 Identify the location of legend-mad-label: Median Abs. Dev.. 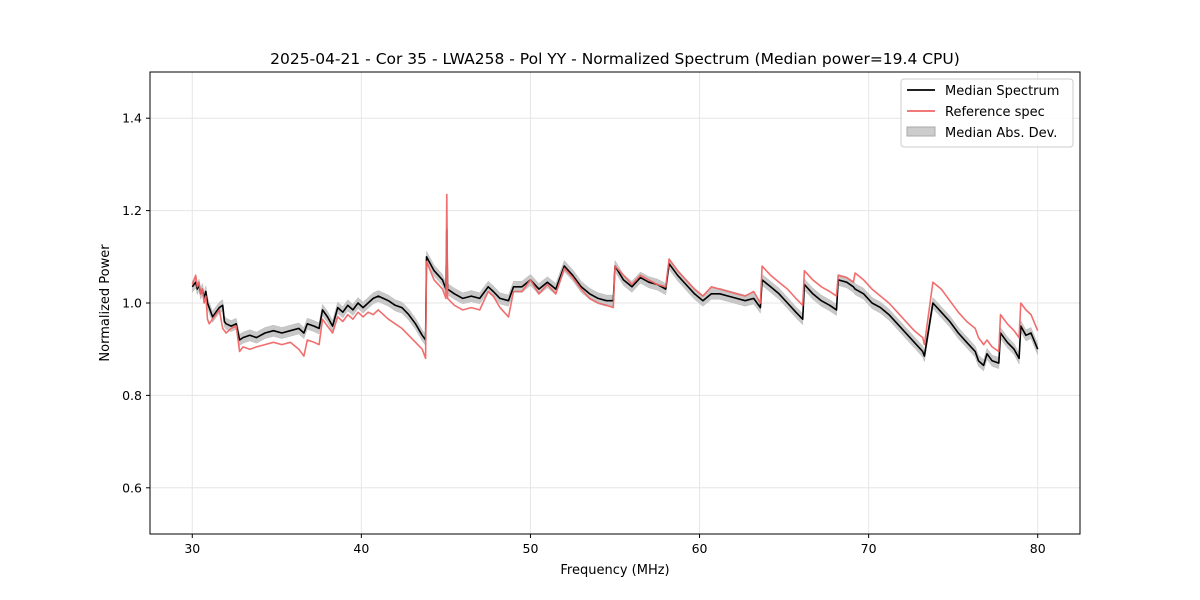
(1001, 133).